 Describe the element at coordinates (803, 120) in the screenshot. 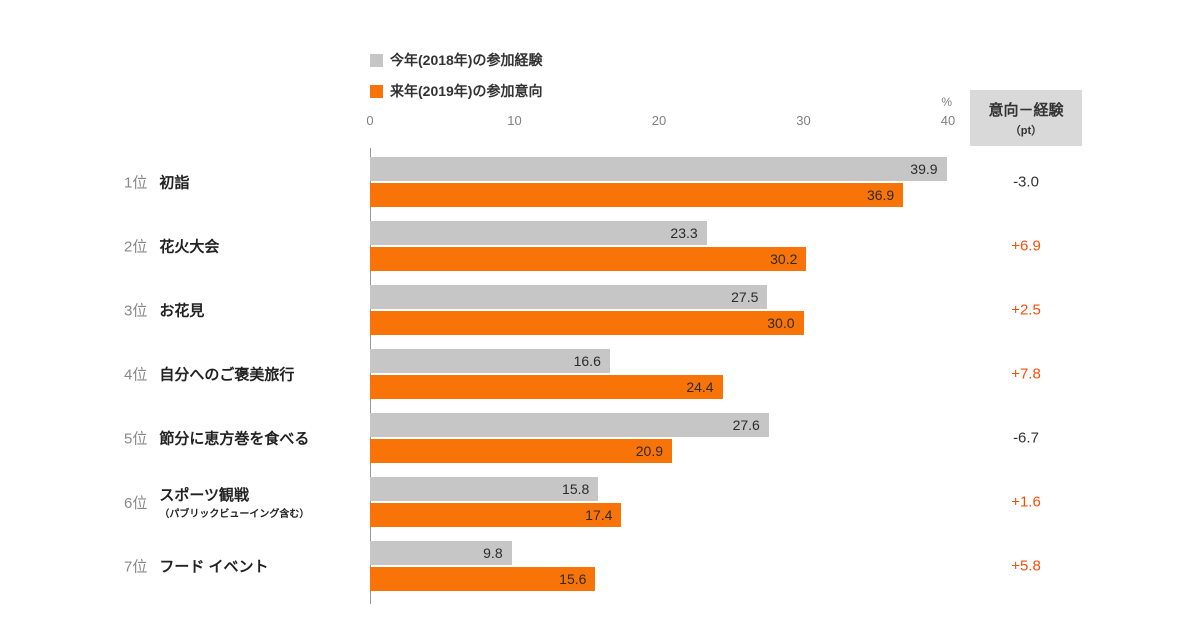

I see `axis-tick: 30` at that location.